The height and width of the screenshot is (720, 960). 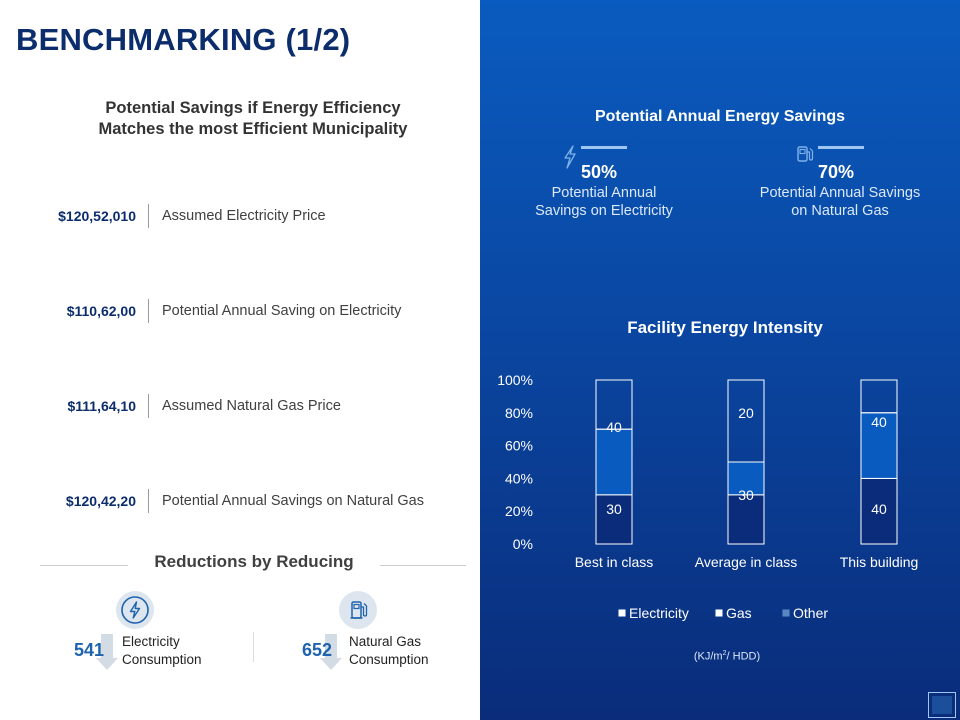 What do you see at coordinates (253, 647) in the screenshot?
I see `reductions-column-divider` at bounding box center [253, 647].